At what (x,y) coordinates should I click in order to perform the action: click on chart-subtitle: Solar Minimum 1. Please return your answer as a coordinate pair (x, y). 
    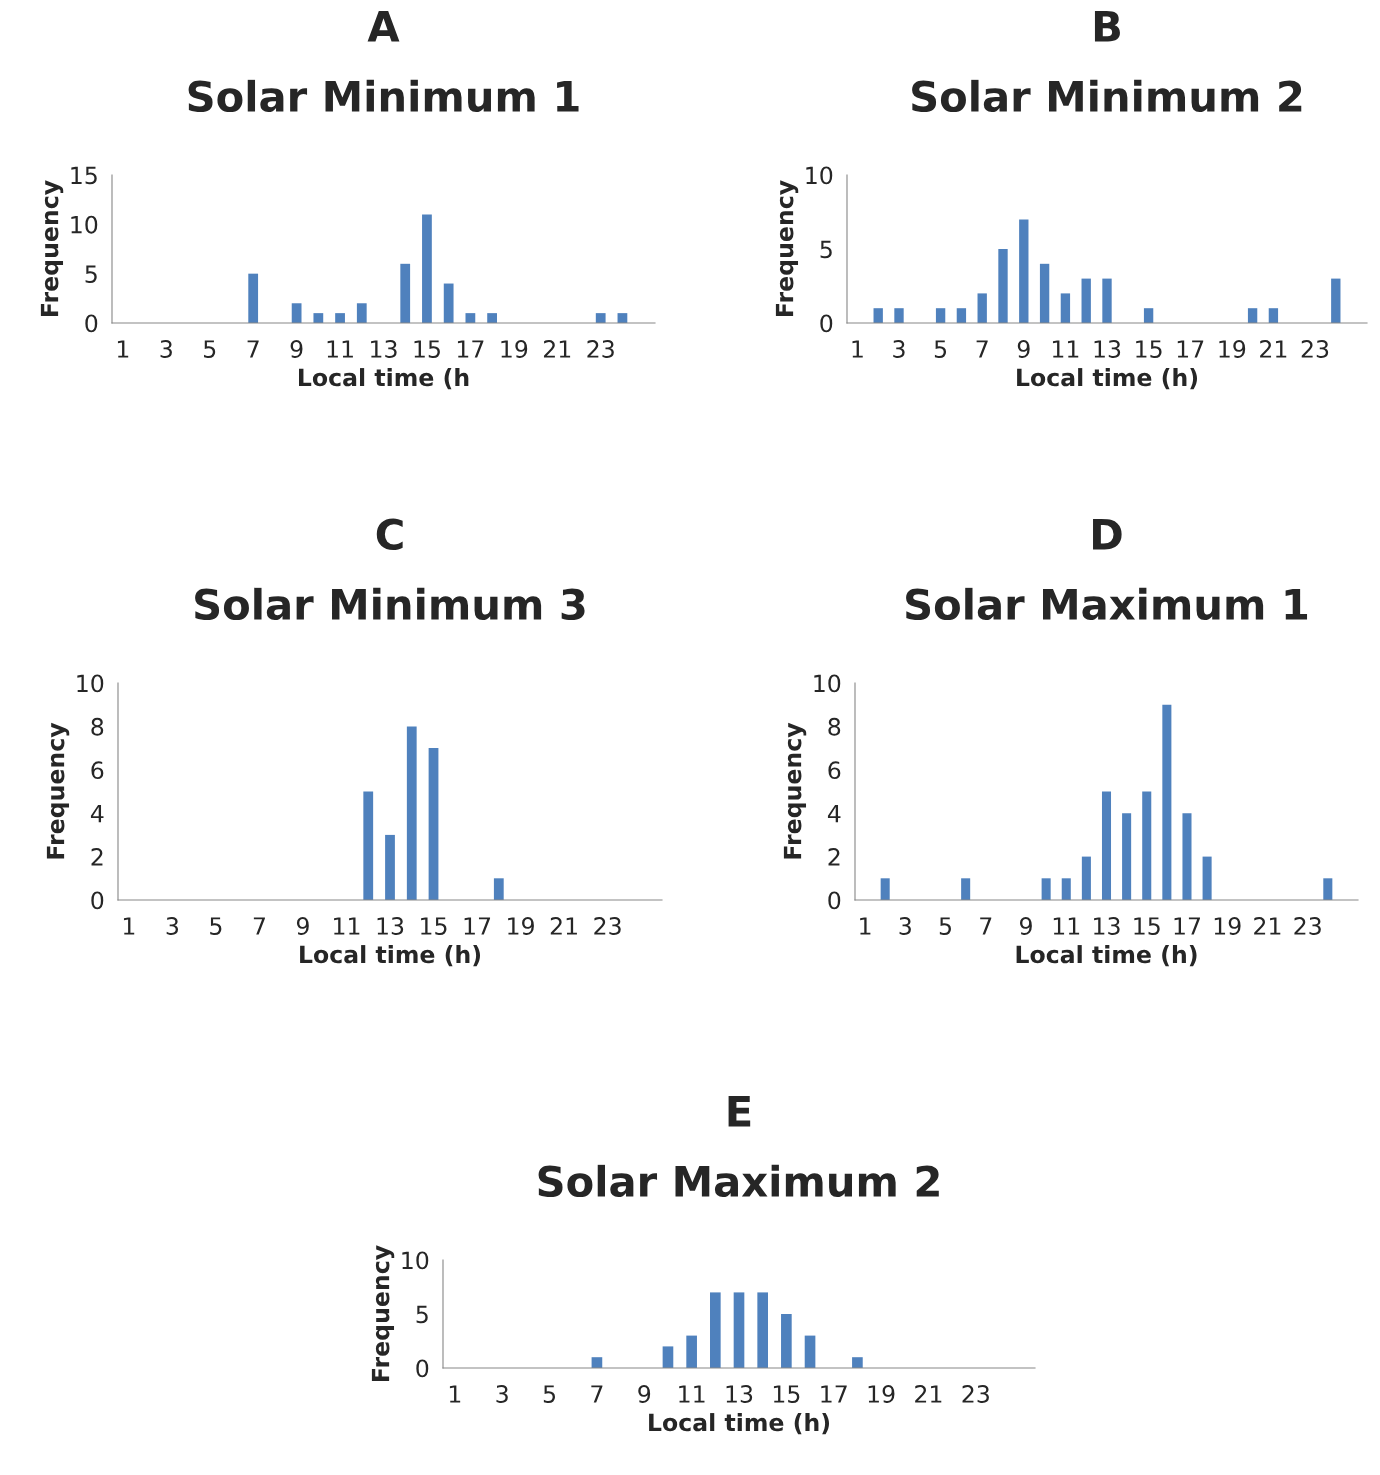
    Looking at the image, I should click on (383, 96).